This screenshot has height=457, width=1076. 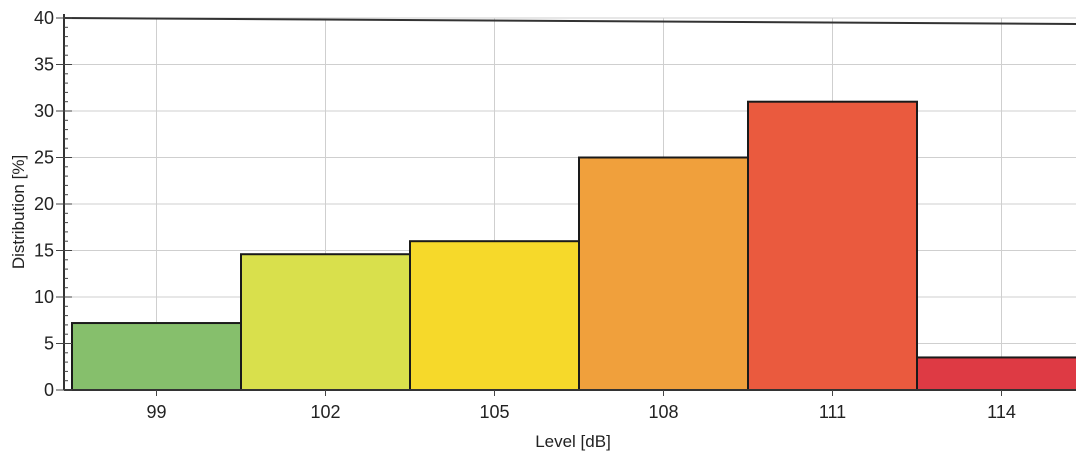 What do you see at coordinates (18, 212) in the screenshot?
I see `y-axis-title: Distribution [%]` at bounding box center [18, 212].